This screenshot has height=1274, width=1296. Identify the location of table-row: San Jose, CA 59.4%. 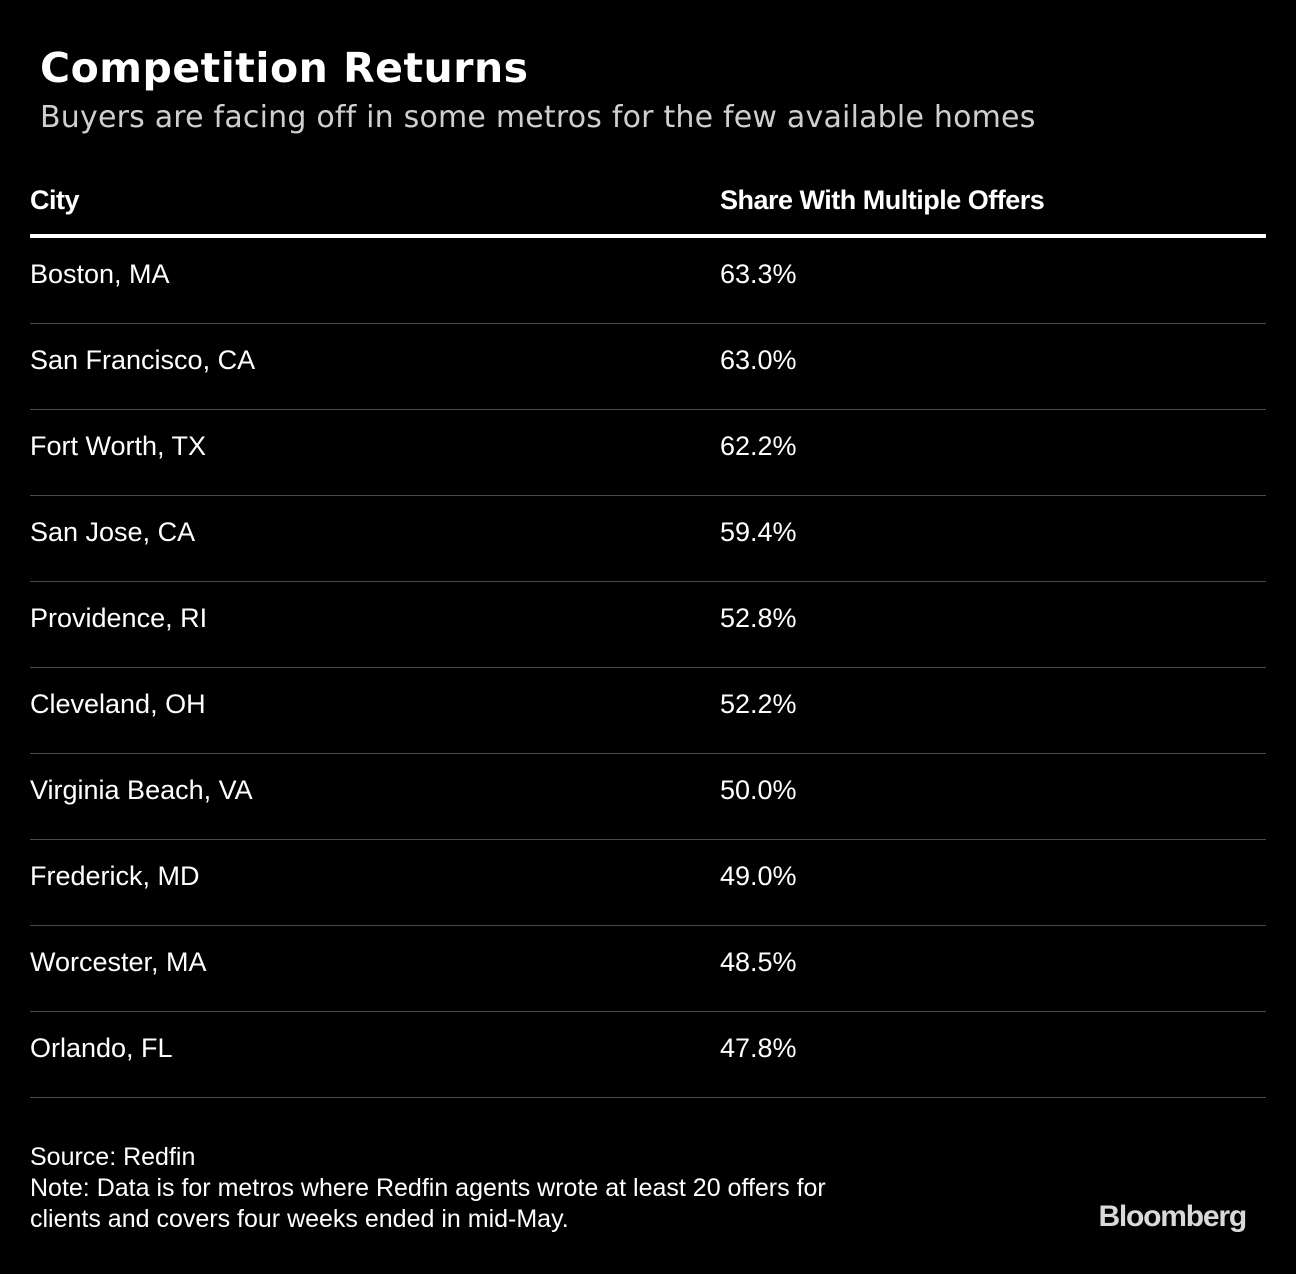
(648, 539).